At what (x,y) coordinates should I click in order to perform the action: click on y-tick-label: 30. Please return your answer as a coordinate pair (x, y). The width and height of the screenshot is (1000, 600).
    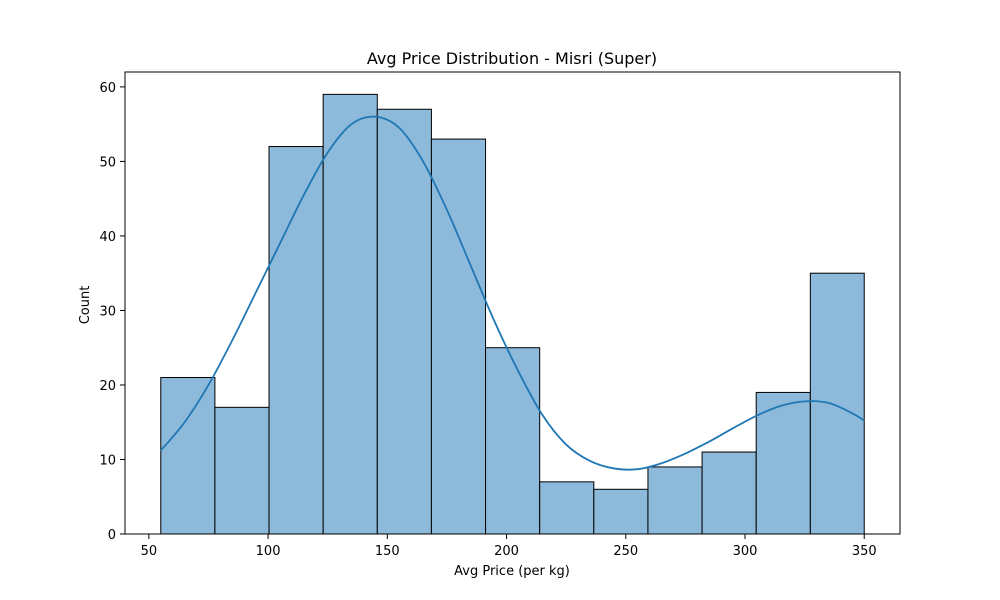
    Looking at the image, I should click on (107, 311).